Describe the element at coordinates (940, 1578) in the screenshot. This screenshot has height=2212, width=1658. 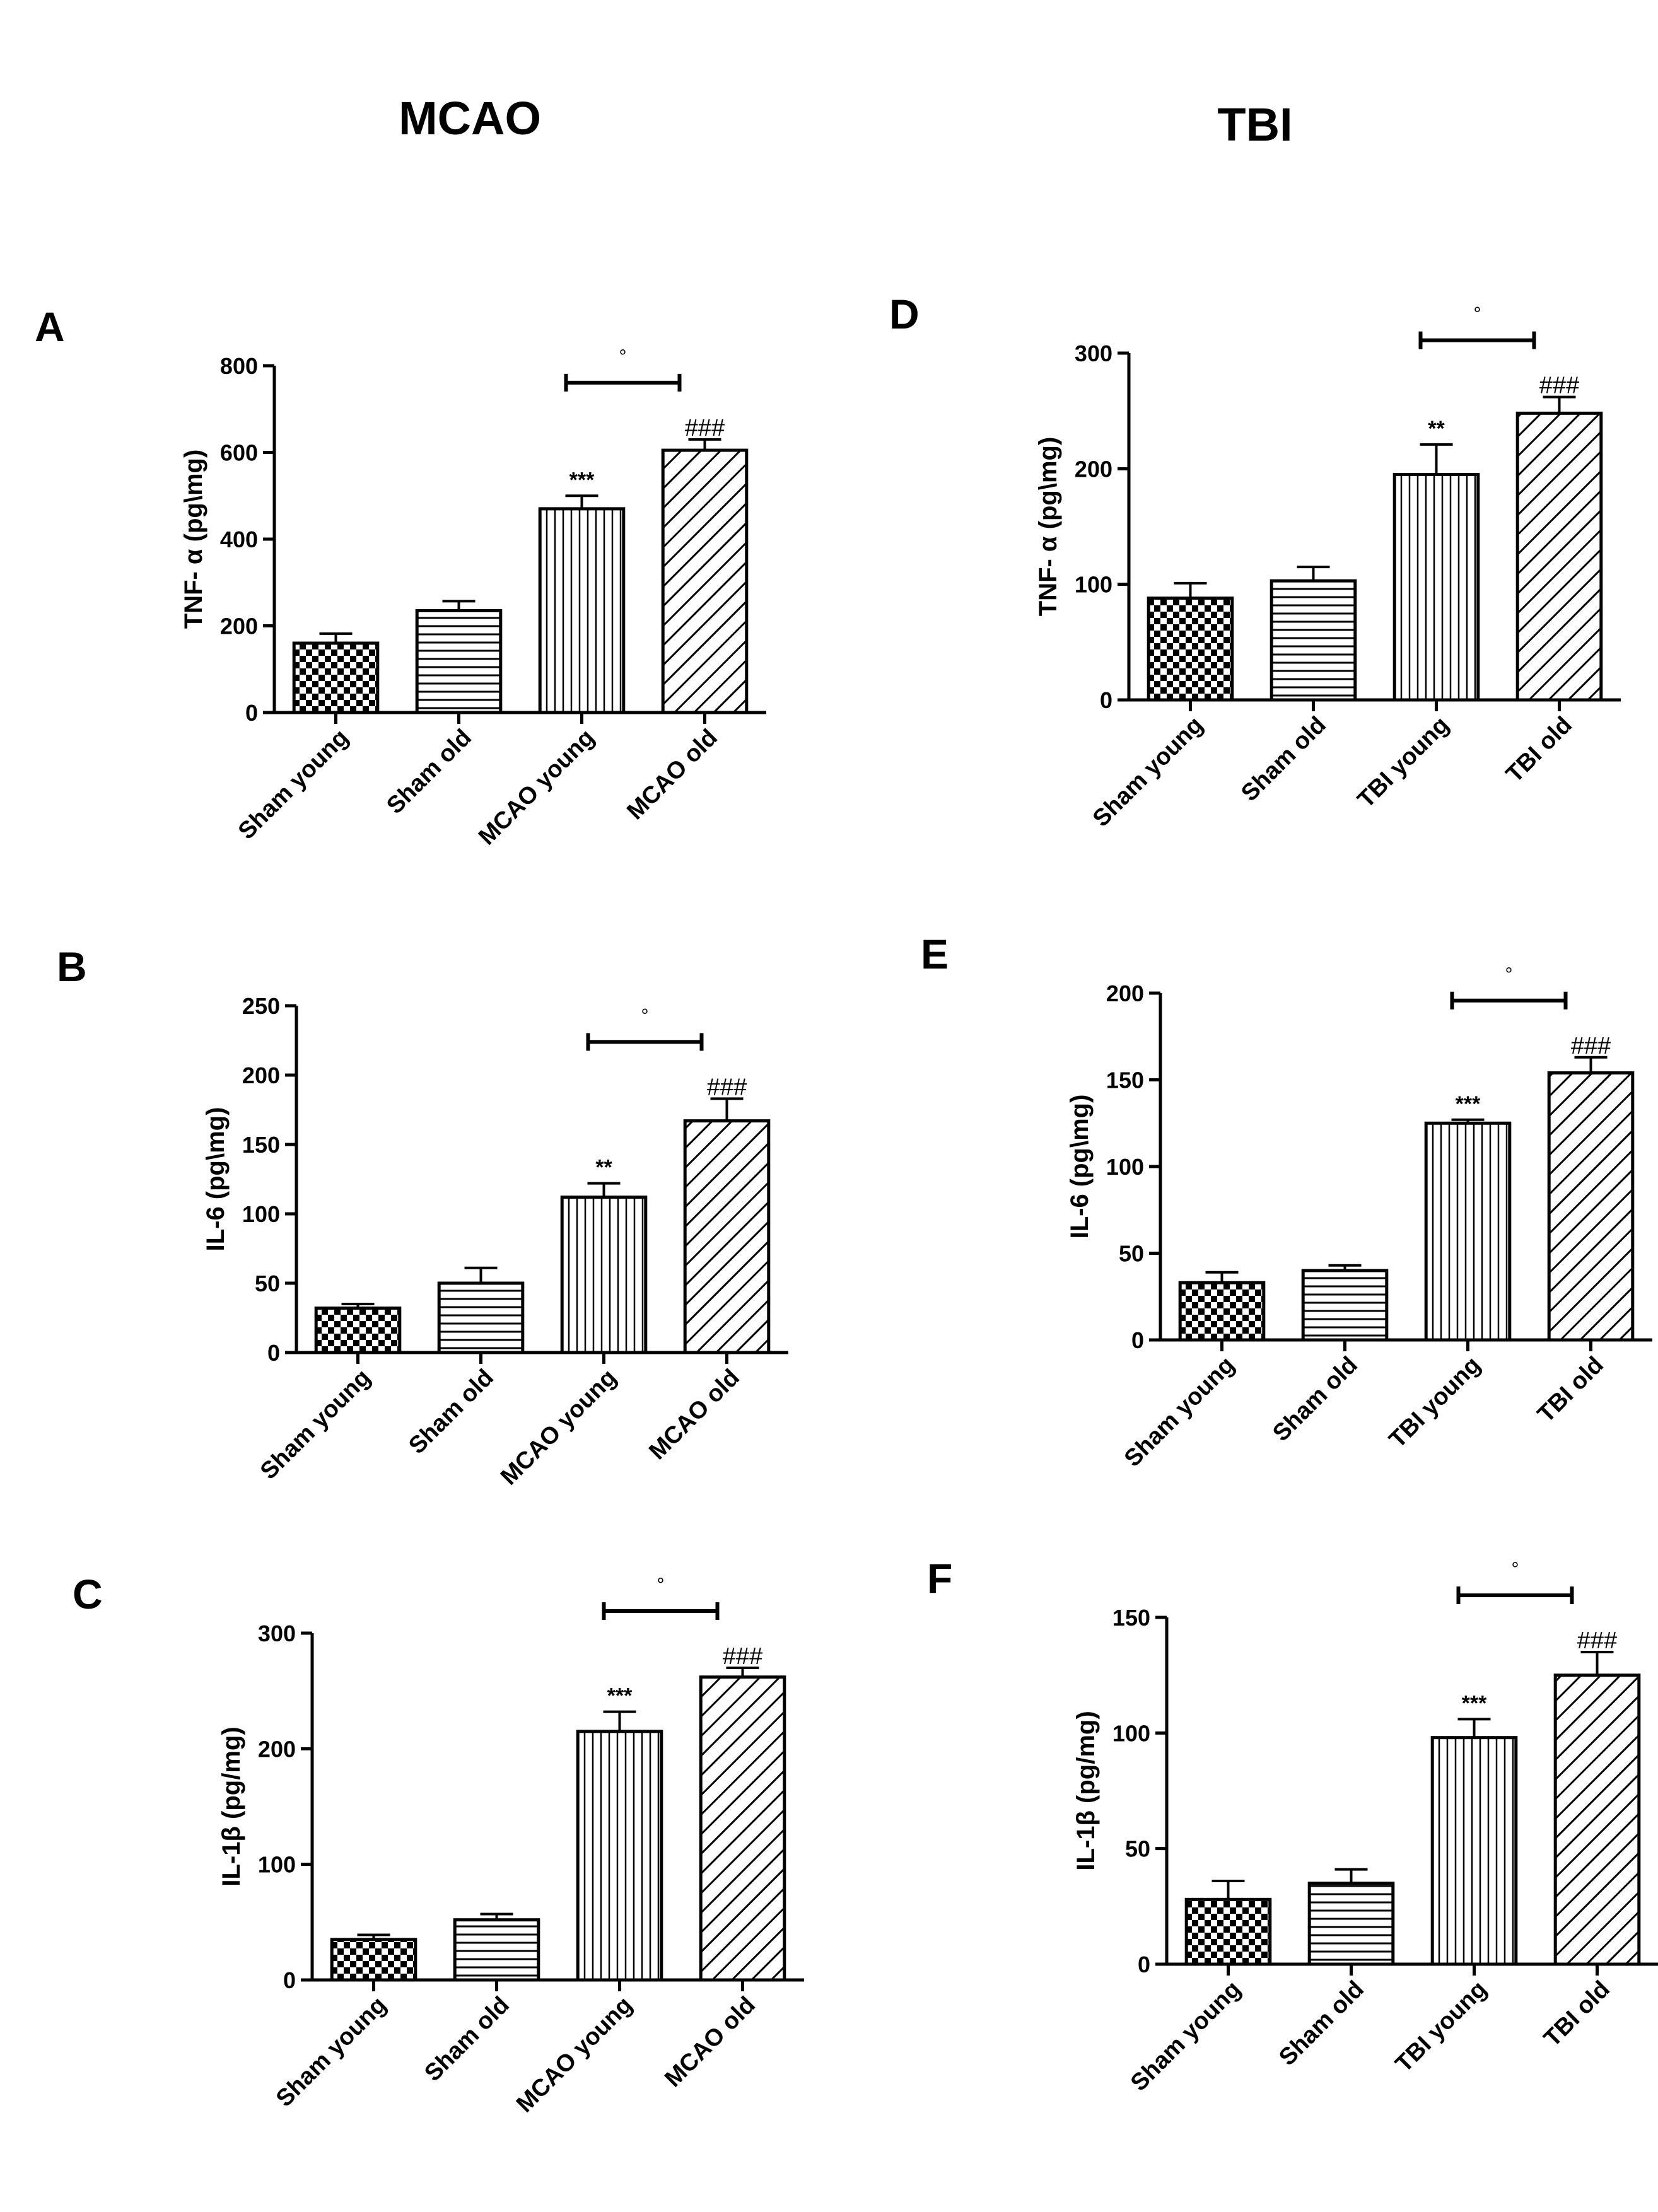
I see `panel-letter: F` at that location.